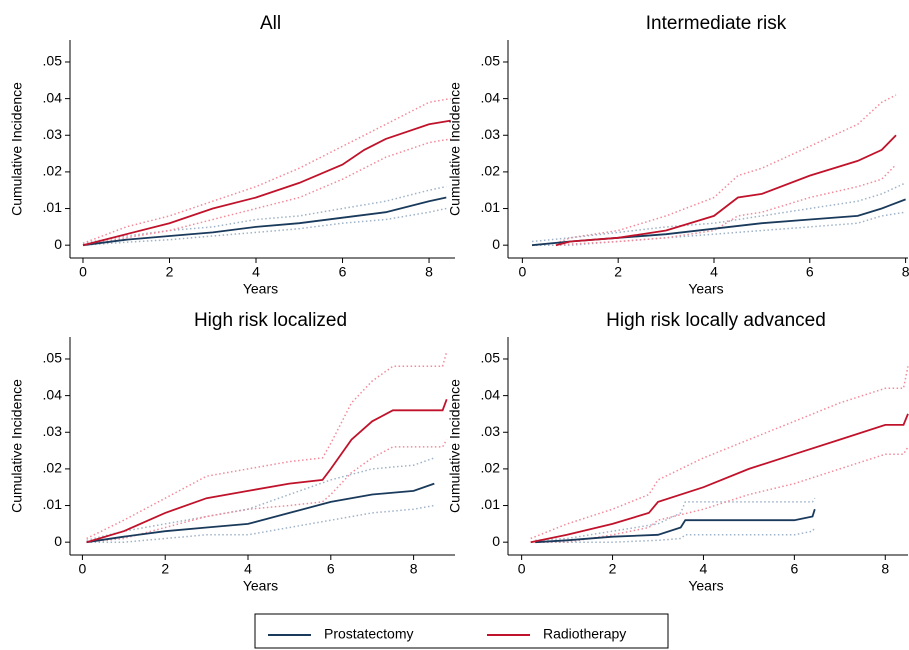 Image resolution: width=909 pixels, height=650 pixels. What do you see at coordinates (270, 23) in the screenshot?
I see `panel-title: All` at bounding box center [270, 23].